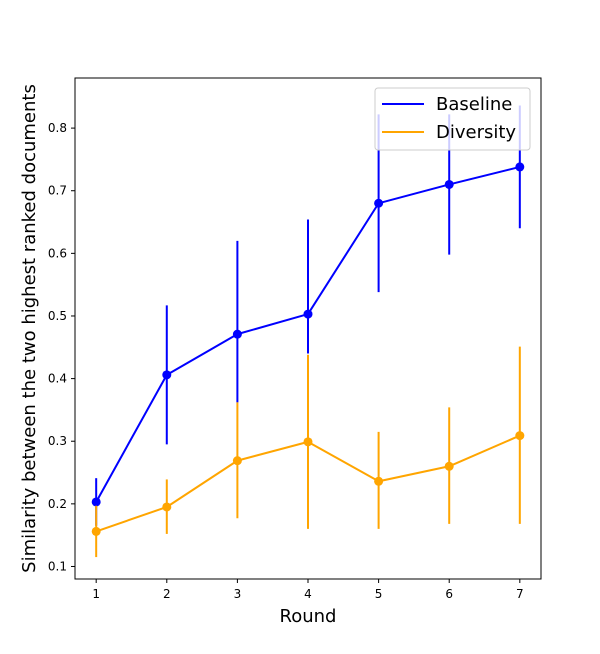  Describe the element at coordinates (379, 594) in the screenshot. I see `x-tick-label: 5` at that location.